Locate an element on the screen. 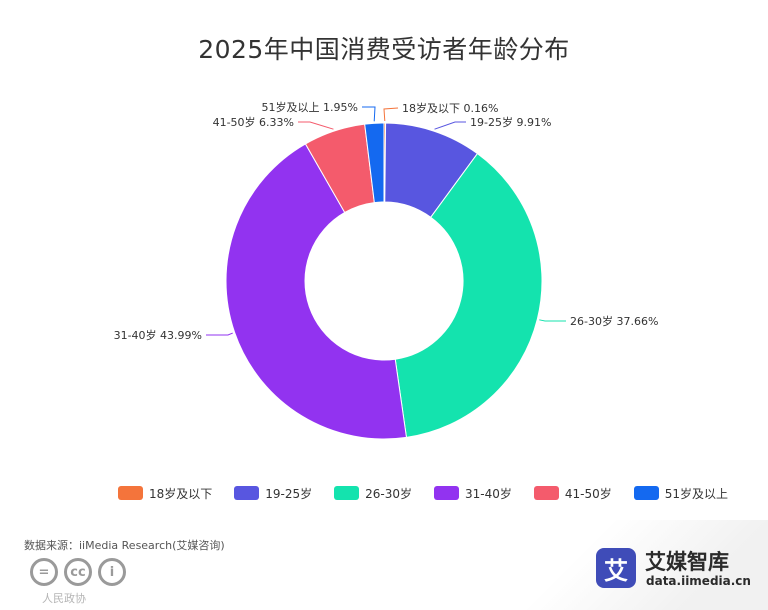  legend-label: 31-40岁 is located at coordinates (488, 493).